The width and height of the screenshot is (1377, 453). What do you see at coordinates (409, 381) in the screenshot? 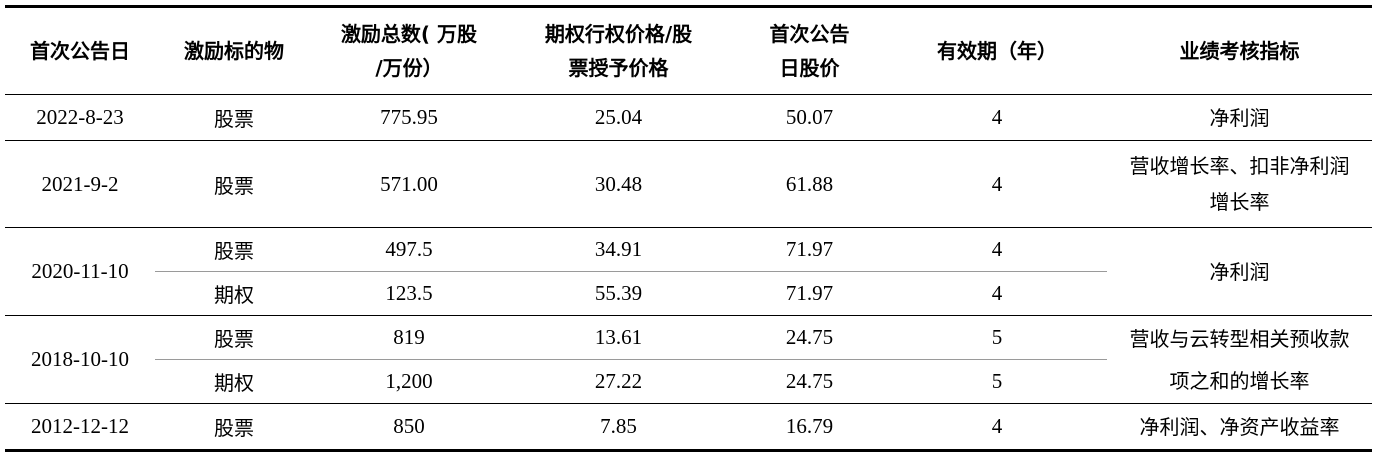
I see `cell-total: 1,200` at bounding box center [409, 381].